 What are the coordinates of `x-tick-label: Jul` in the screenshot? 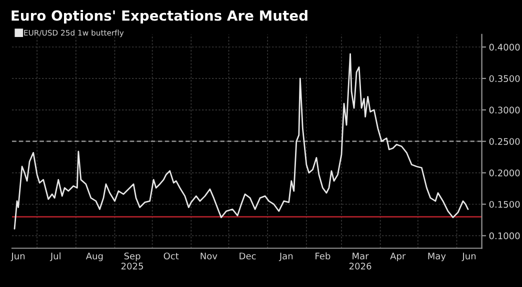 It's located at (55, 257).